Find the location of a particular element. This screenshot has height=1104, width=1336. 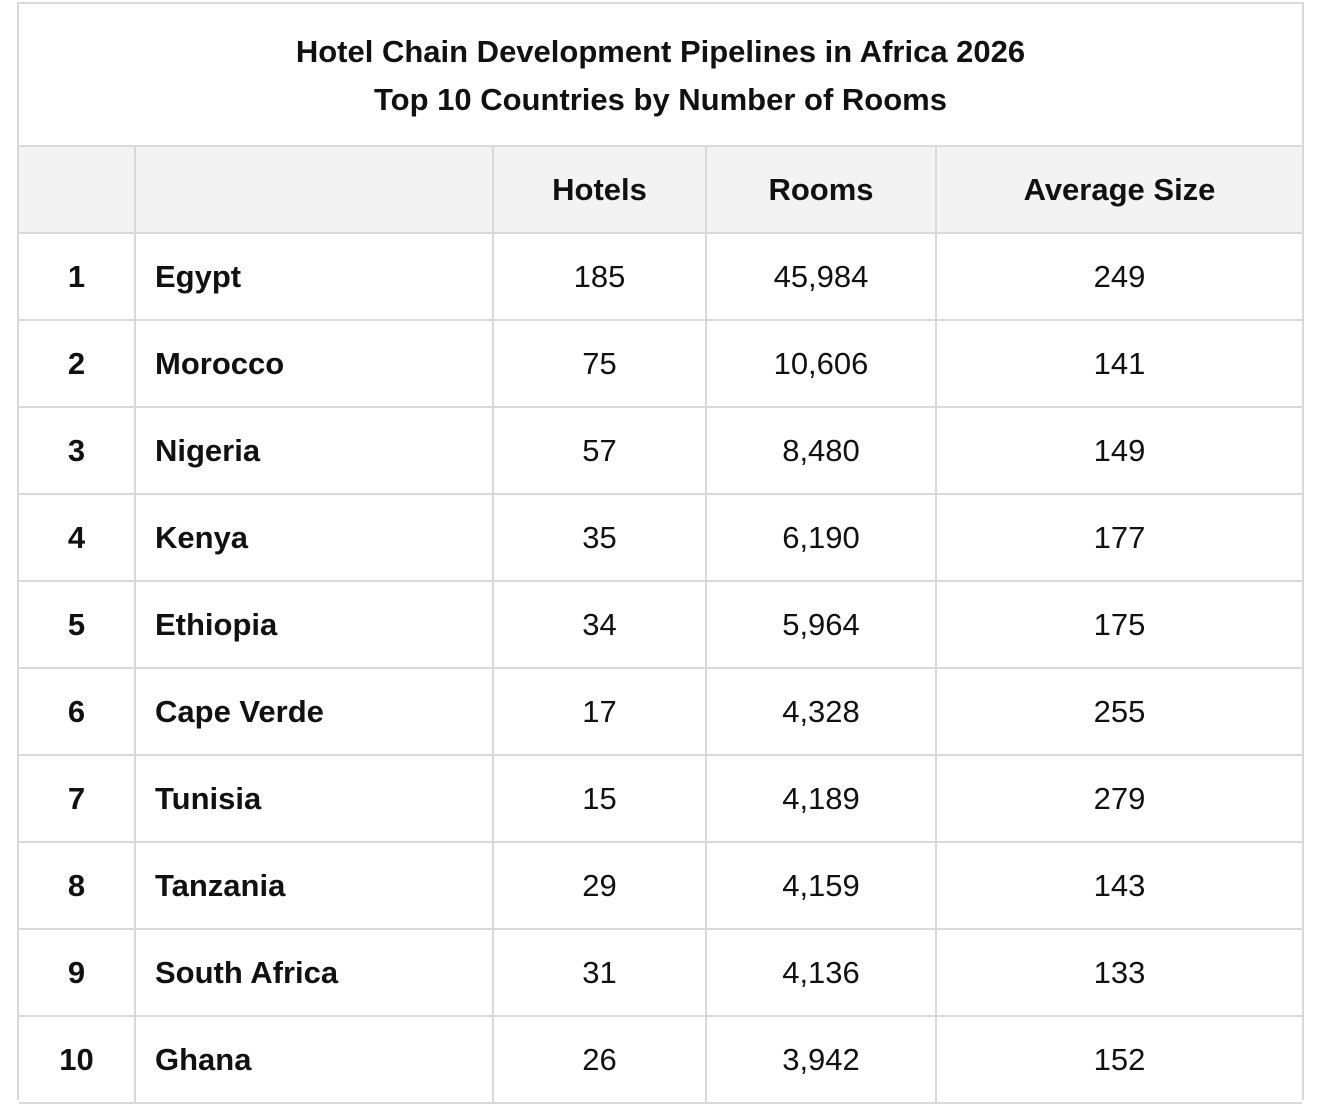

table-row: 4 Kenya 35 6,190 177 is located at coordinates (660, 538).